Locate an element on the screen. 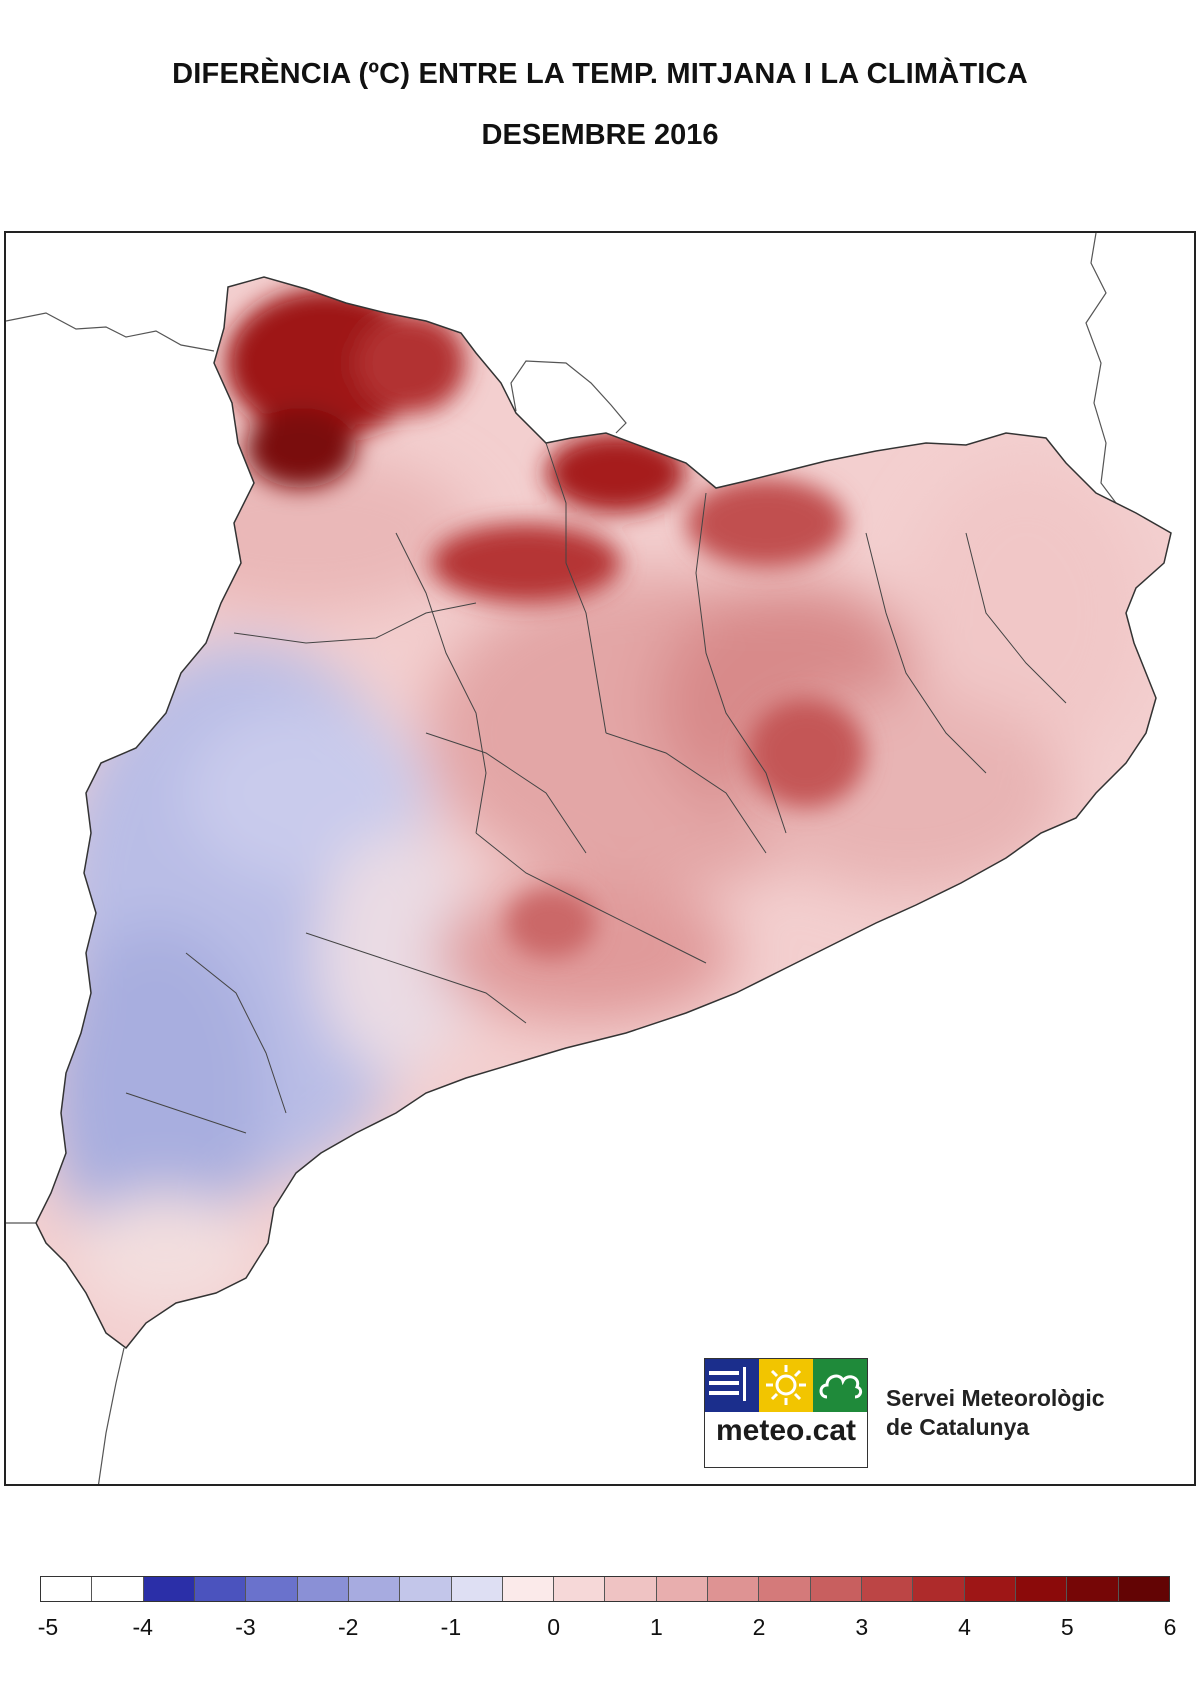 The width and height of the screenshot is (1200, 1696). legend-tick-label: 6 is located at coordinates (1170, 1627).